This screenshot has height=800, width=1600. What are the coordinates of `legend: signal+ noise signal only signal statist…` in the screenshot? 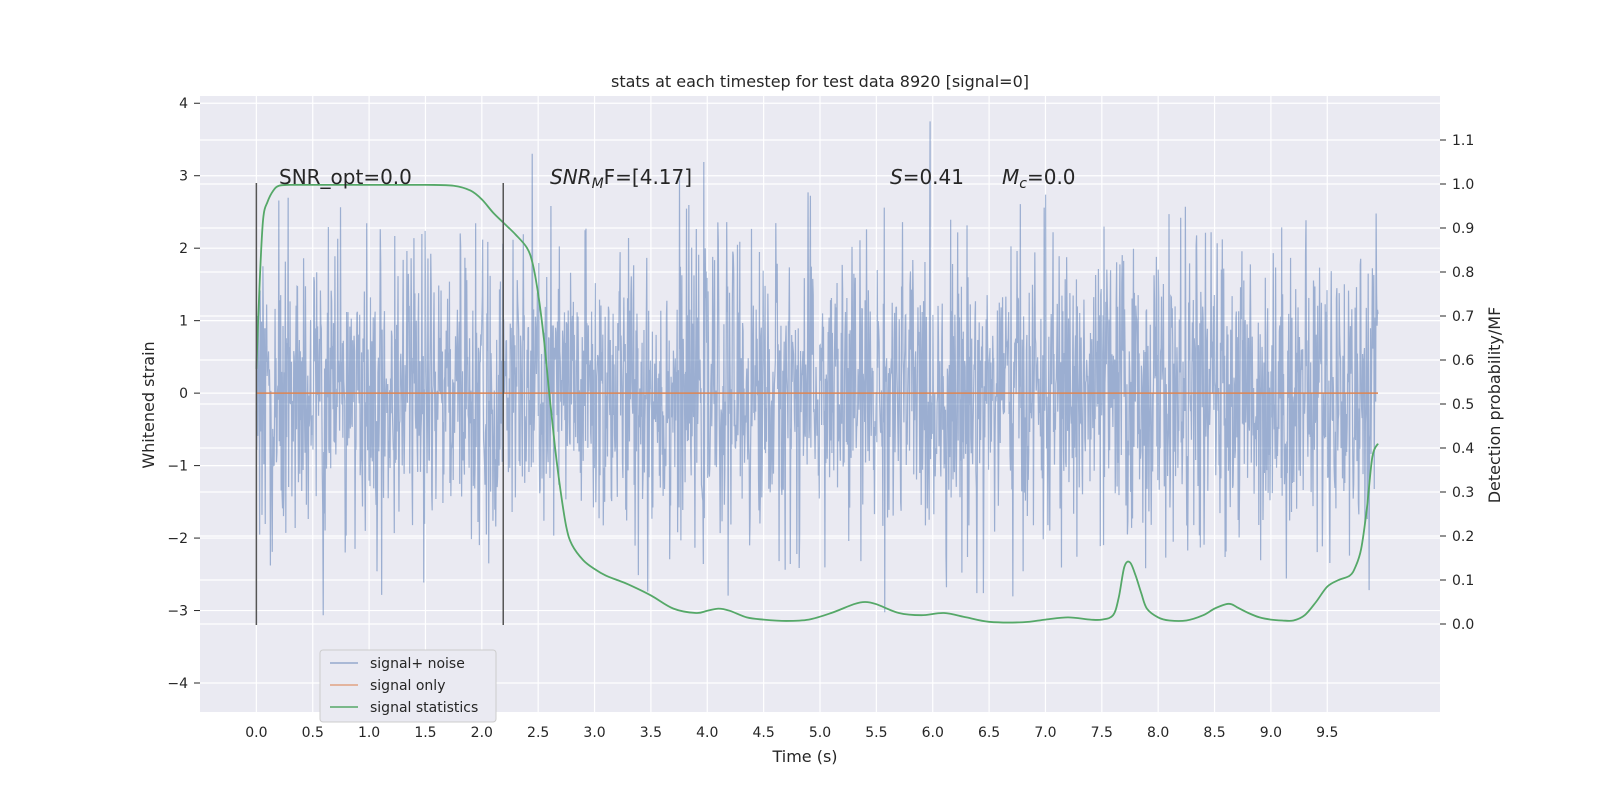 It's located at (408, 686).